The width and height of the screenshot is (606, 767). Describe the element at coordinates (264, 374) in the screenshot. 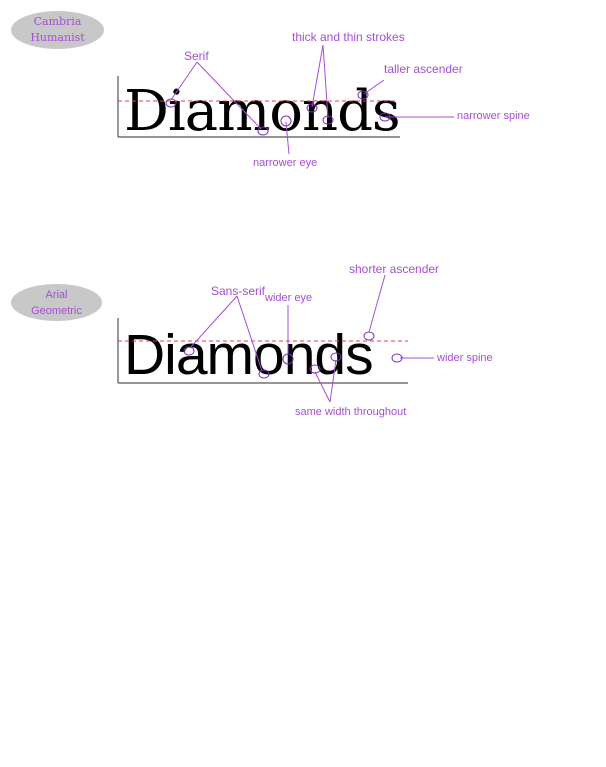

I see `marker-sans-m` at that location.